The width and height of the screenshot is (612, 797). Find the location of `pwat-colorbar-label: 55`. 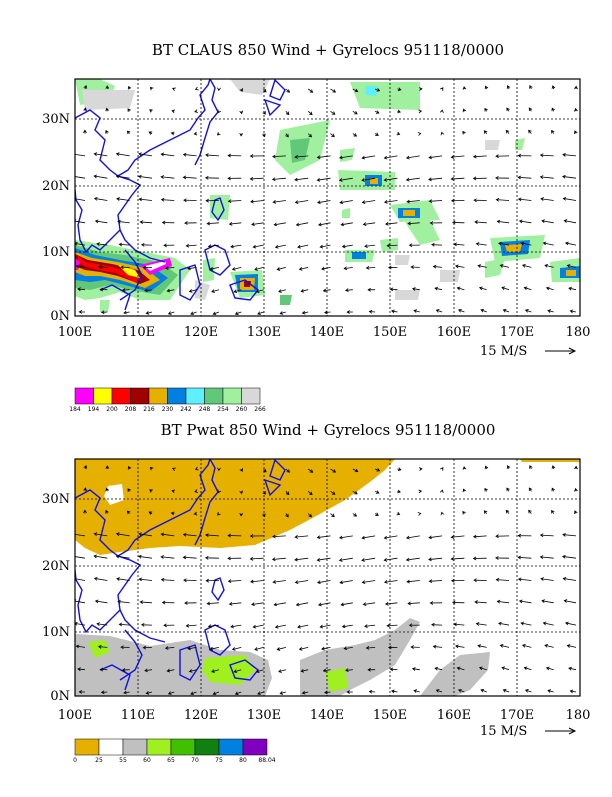

pwat-colorbar-label: 55 is located at coordinates (123, 760).